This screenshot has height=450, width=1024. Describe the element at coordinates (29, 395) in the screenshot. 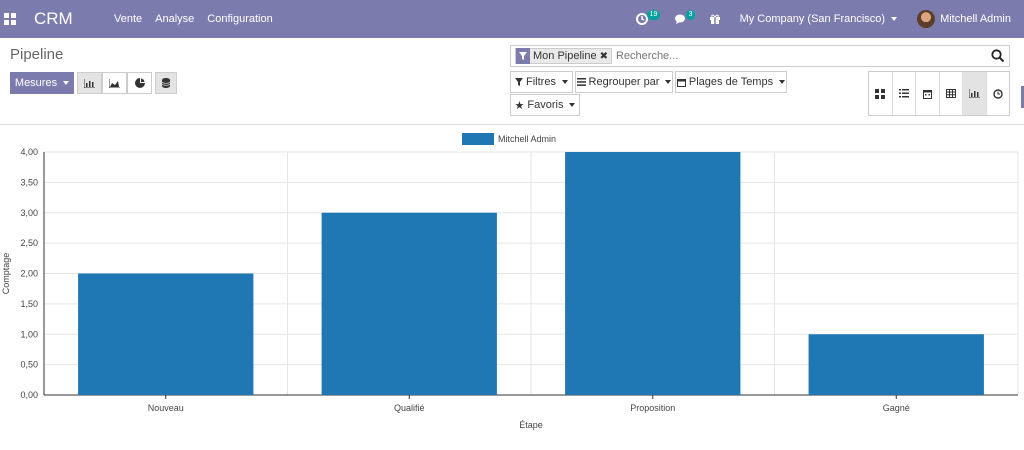

I see `y-tick-label: 0,00` at that location.